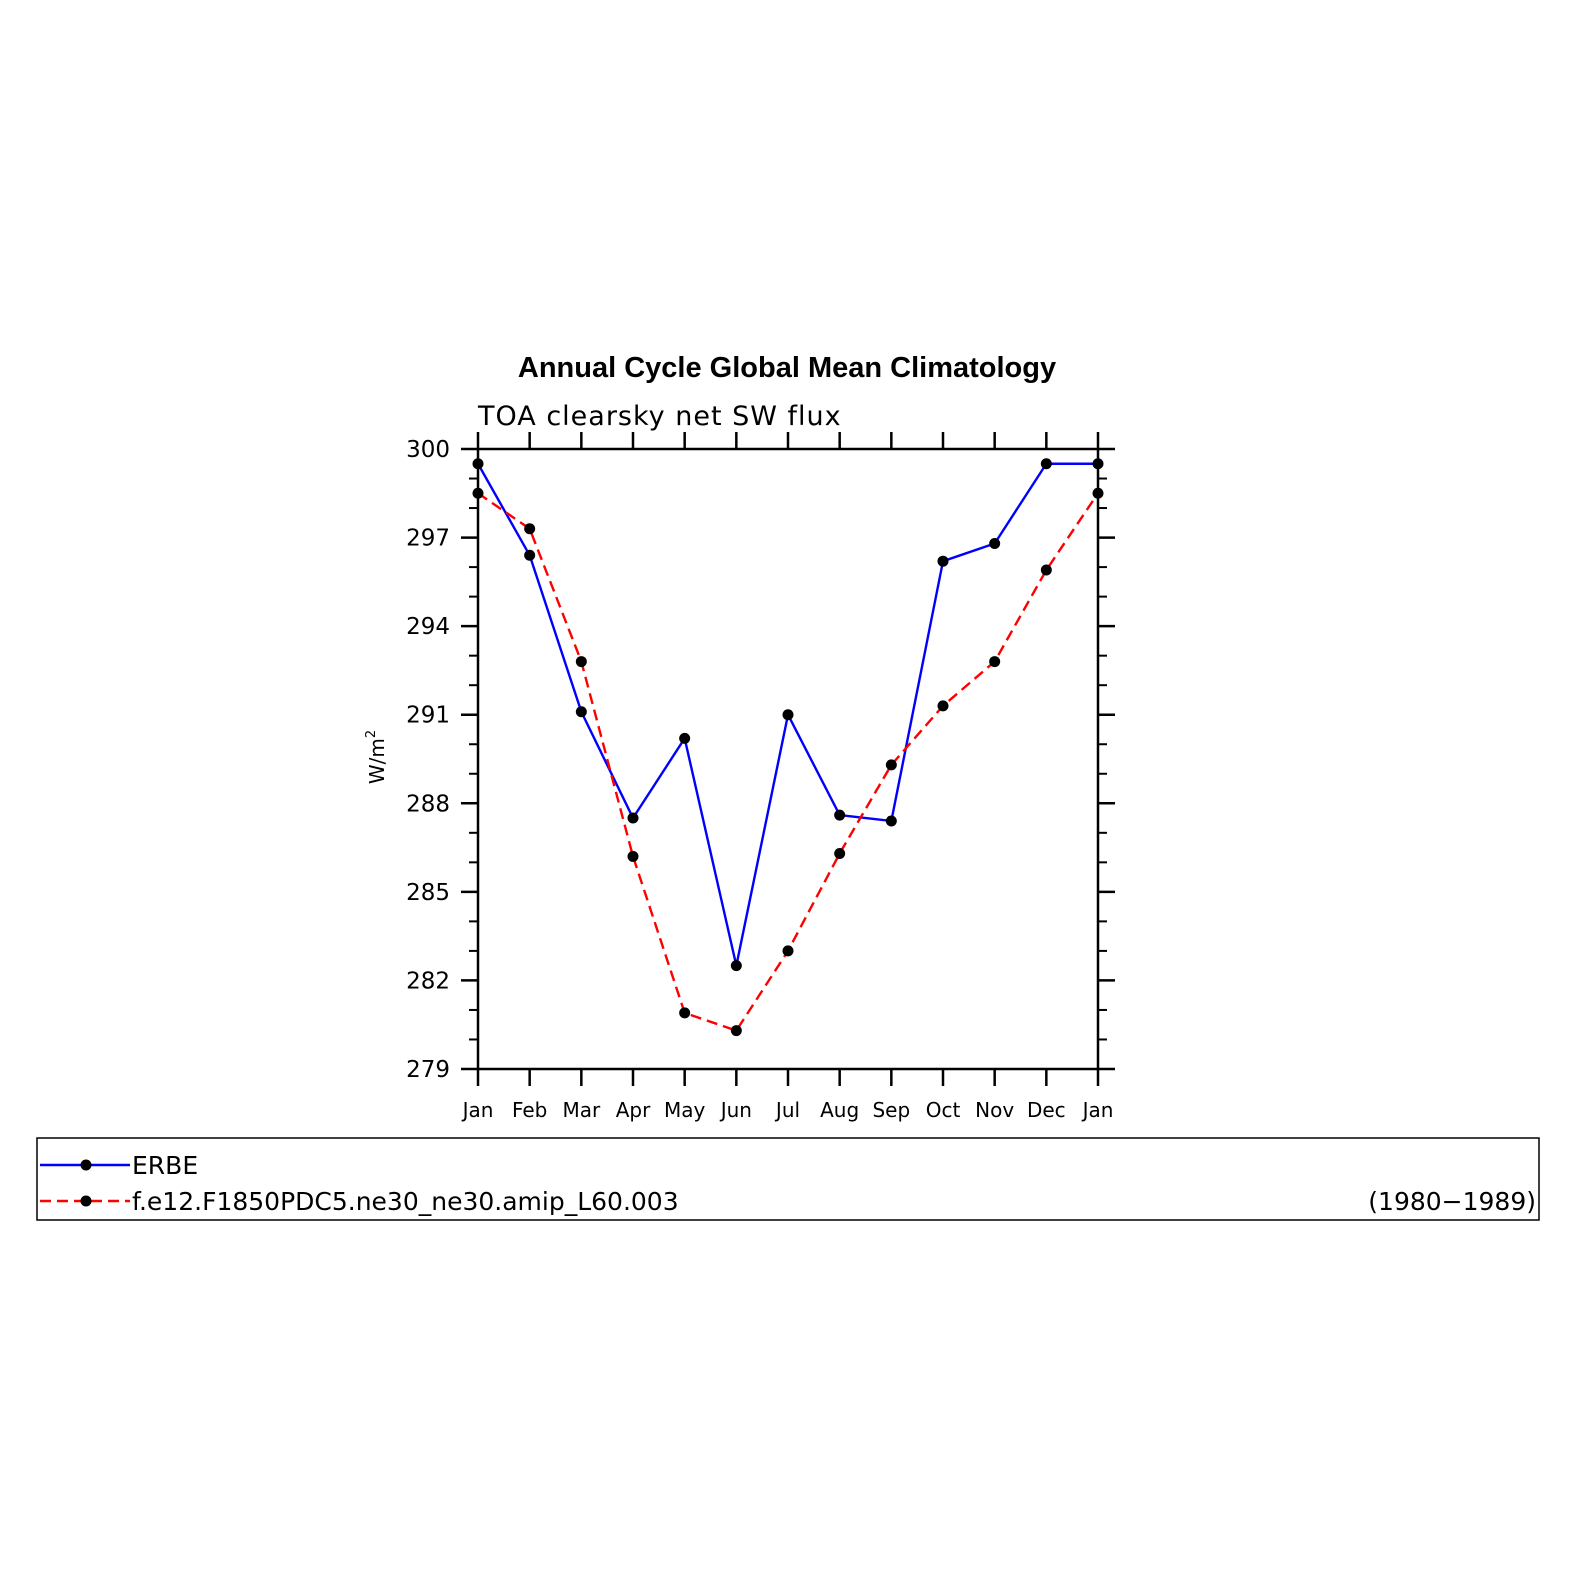  I want to click on svg-text: W/m2, so click(376, 757).